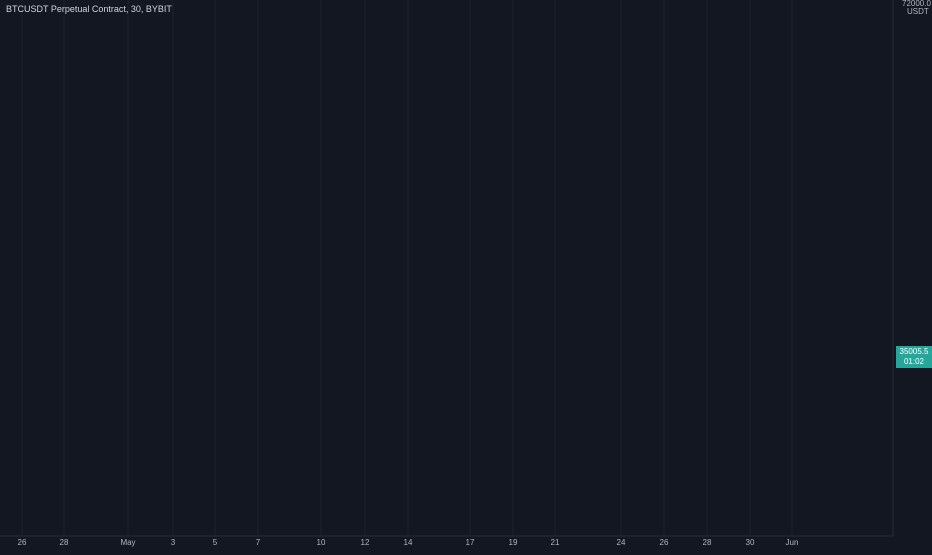  I want to click on time-tick-label: 12, so click(365, 542).